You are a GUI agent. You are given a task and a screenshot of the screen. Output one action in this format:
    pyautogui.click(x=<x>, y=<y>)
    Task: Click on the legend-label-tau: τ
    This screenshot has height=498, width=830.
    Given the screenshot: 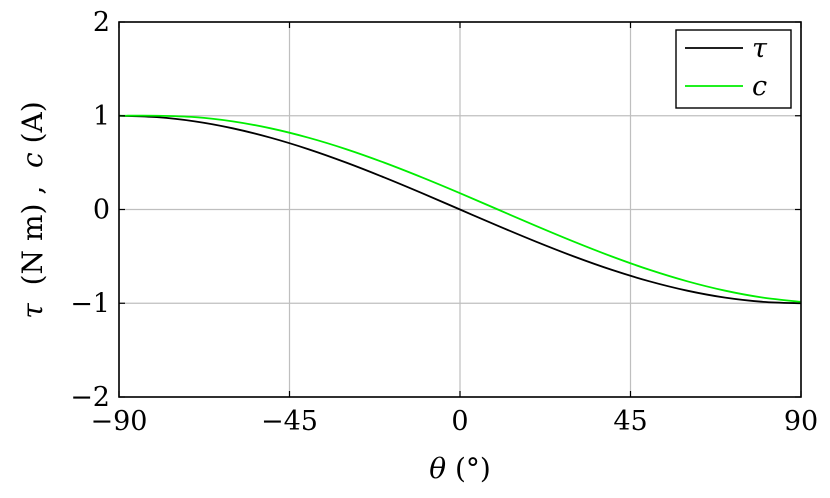 What is the action you would take?
    pyautogui.click(x=760, y=48)
    